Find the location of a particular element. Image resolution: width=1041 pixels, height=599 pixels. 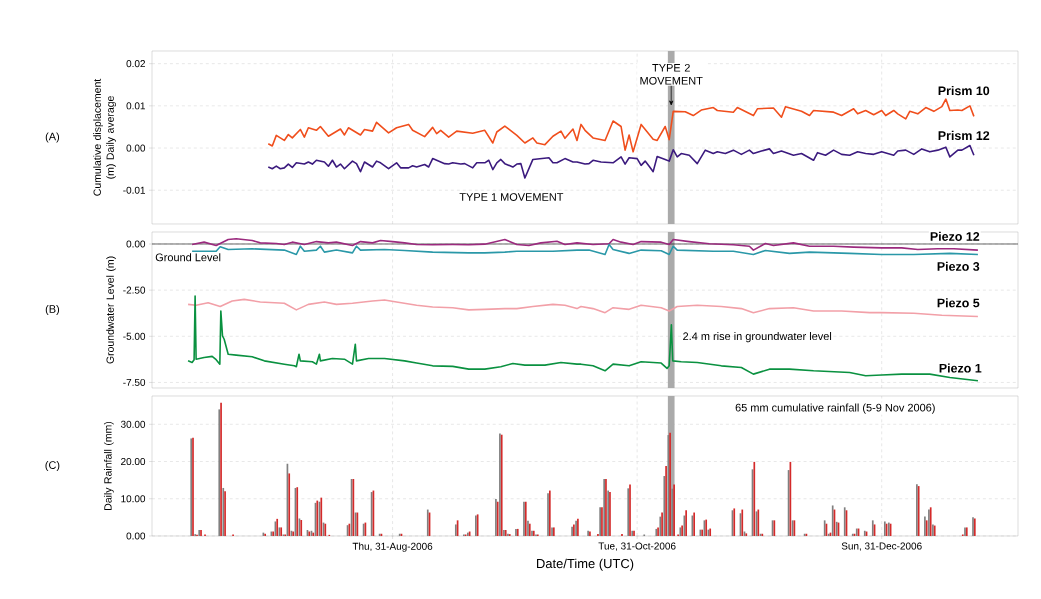

series-label: Piezo 5 is located at coordinates (958, 303).